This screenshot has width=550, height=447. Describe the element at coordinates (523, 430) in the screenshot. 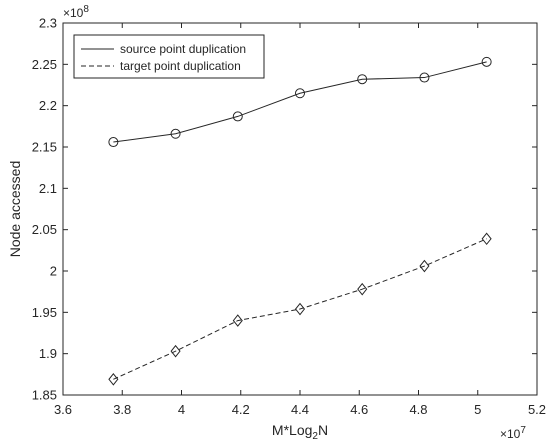

I see `x-exponent-power: 7` at that location.